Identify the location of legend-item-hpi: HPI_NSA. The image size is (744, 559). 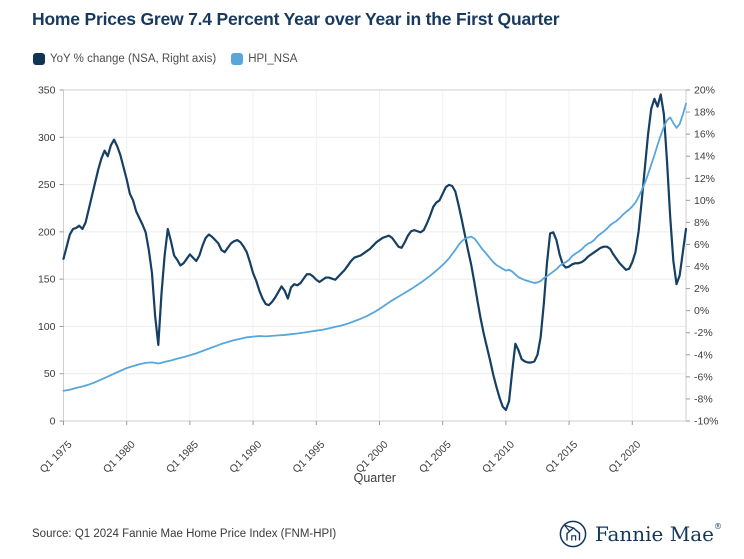
(264, 59).